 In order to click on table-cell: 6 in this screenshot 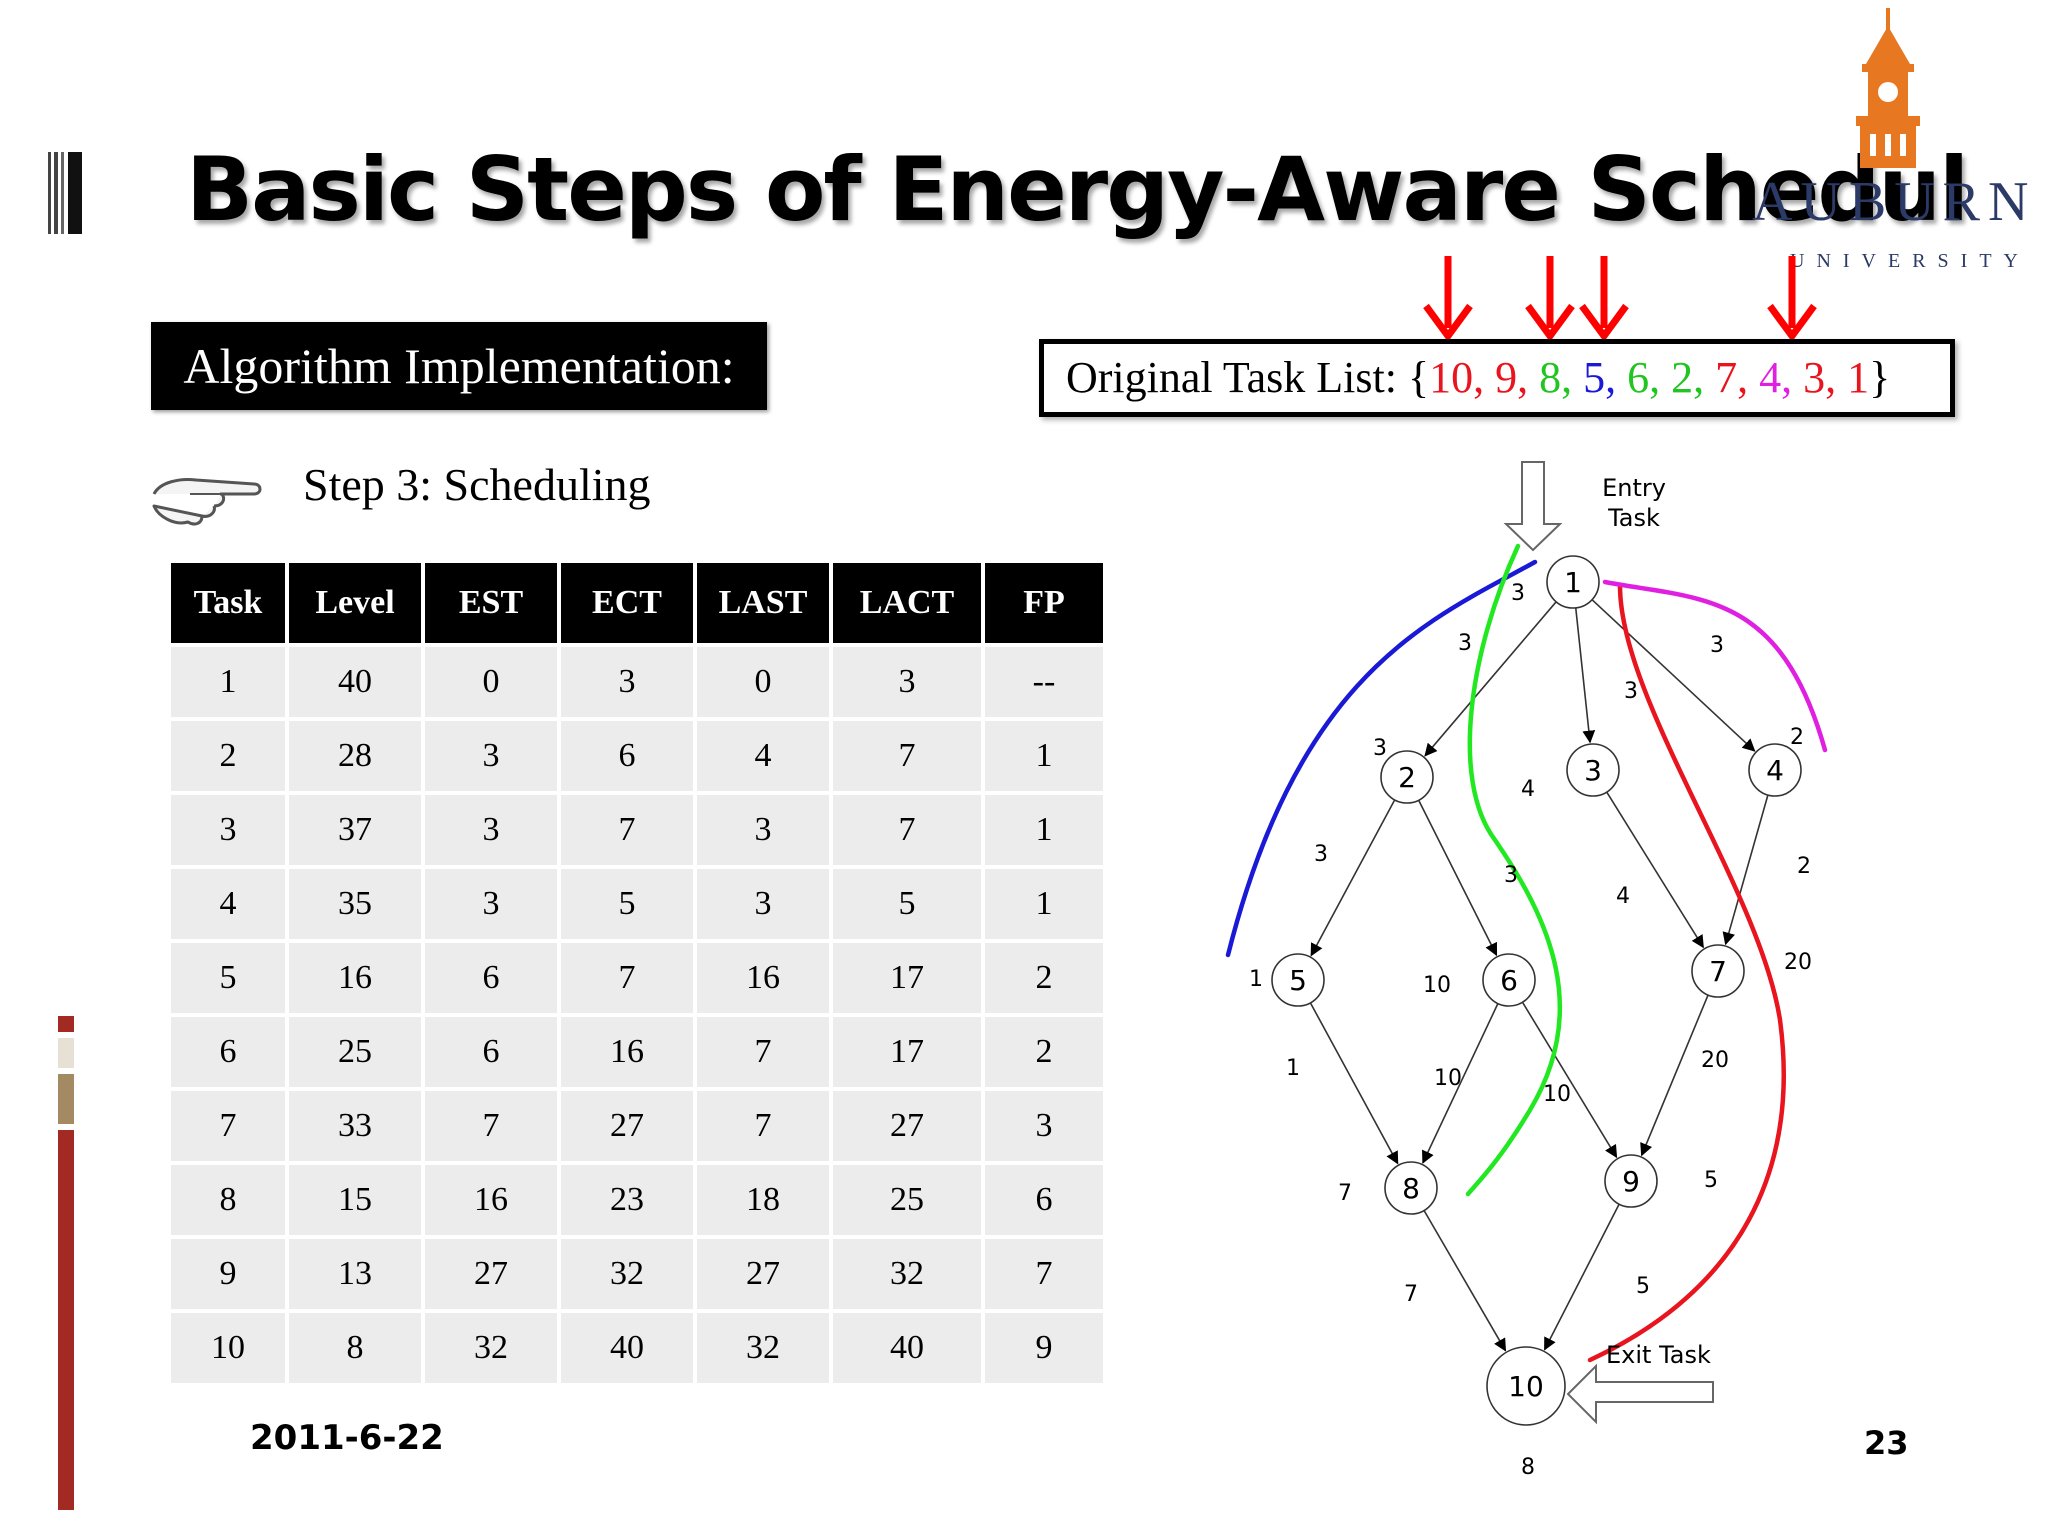, I will do `click(1044, 1202)`.